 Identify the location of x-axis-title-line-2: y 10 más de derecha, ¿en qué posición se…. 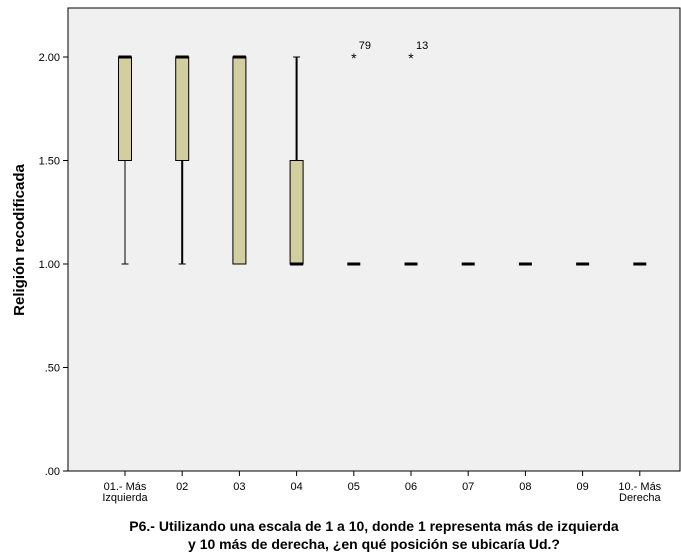
(374, 544).